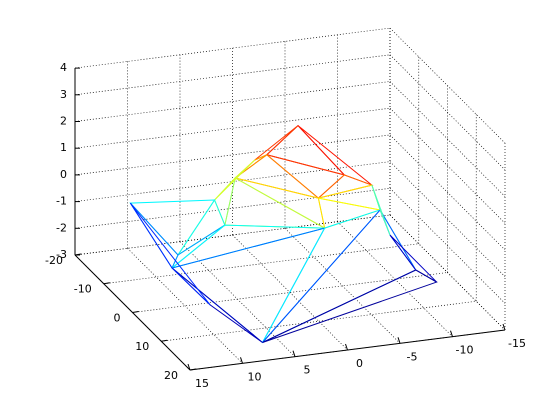  Describe the element at coordinates (517, 343) in the screenshot. I see `x-tick-label: -15` at that location.